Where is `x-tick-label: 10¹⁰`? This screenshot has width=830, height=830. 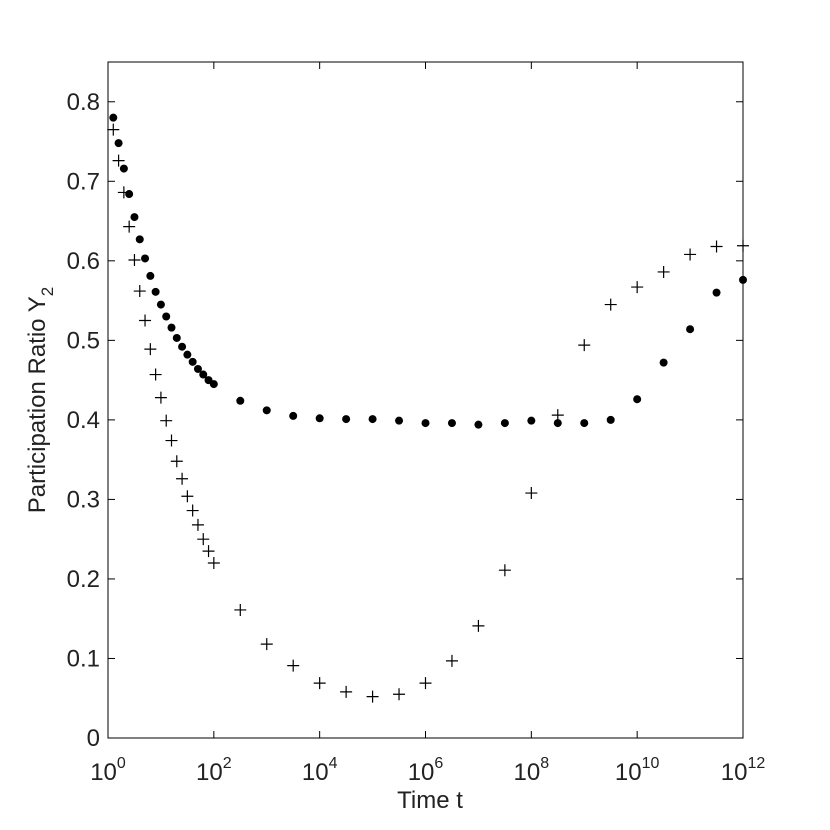 x-tick-label: 10¹⁰ is located at coordinates (637, 770).